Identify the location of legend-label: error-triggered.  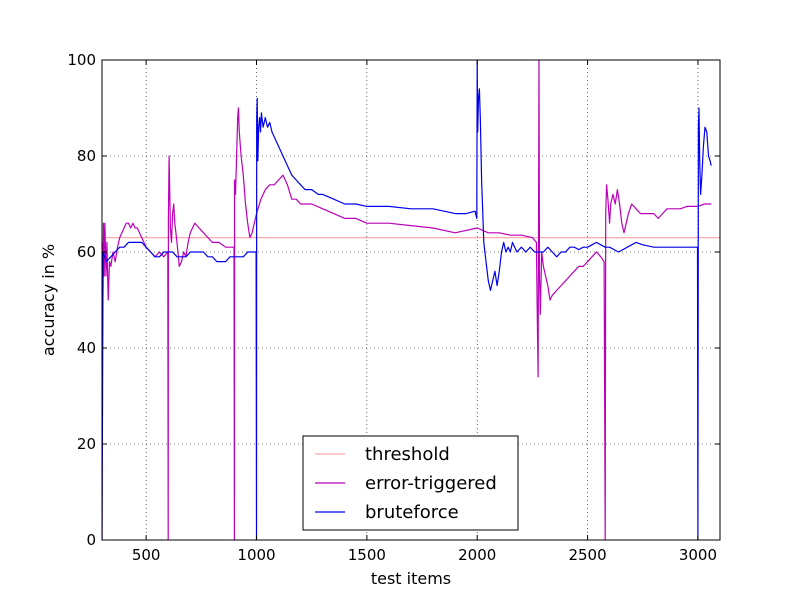
(431, 483).